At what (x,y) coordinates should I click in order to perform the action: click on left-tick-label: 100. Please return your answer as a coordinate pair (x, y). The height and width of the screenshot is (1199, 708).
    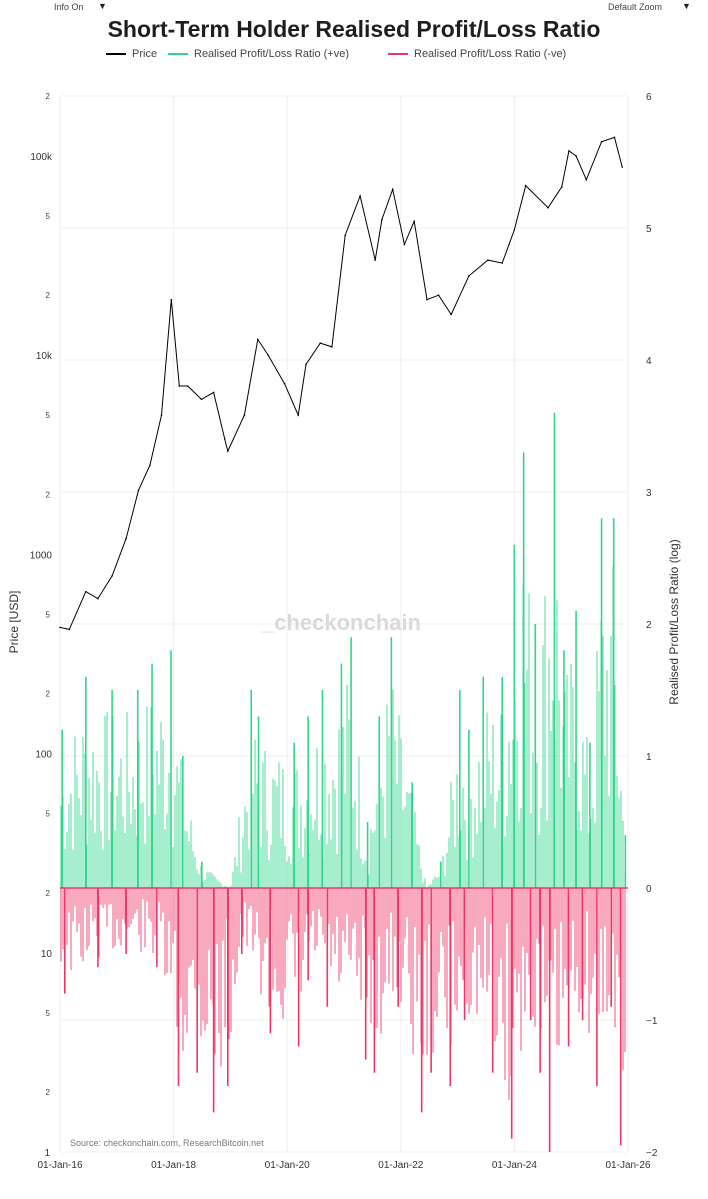
    Looking at the image, I should click on (43, 755).